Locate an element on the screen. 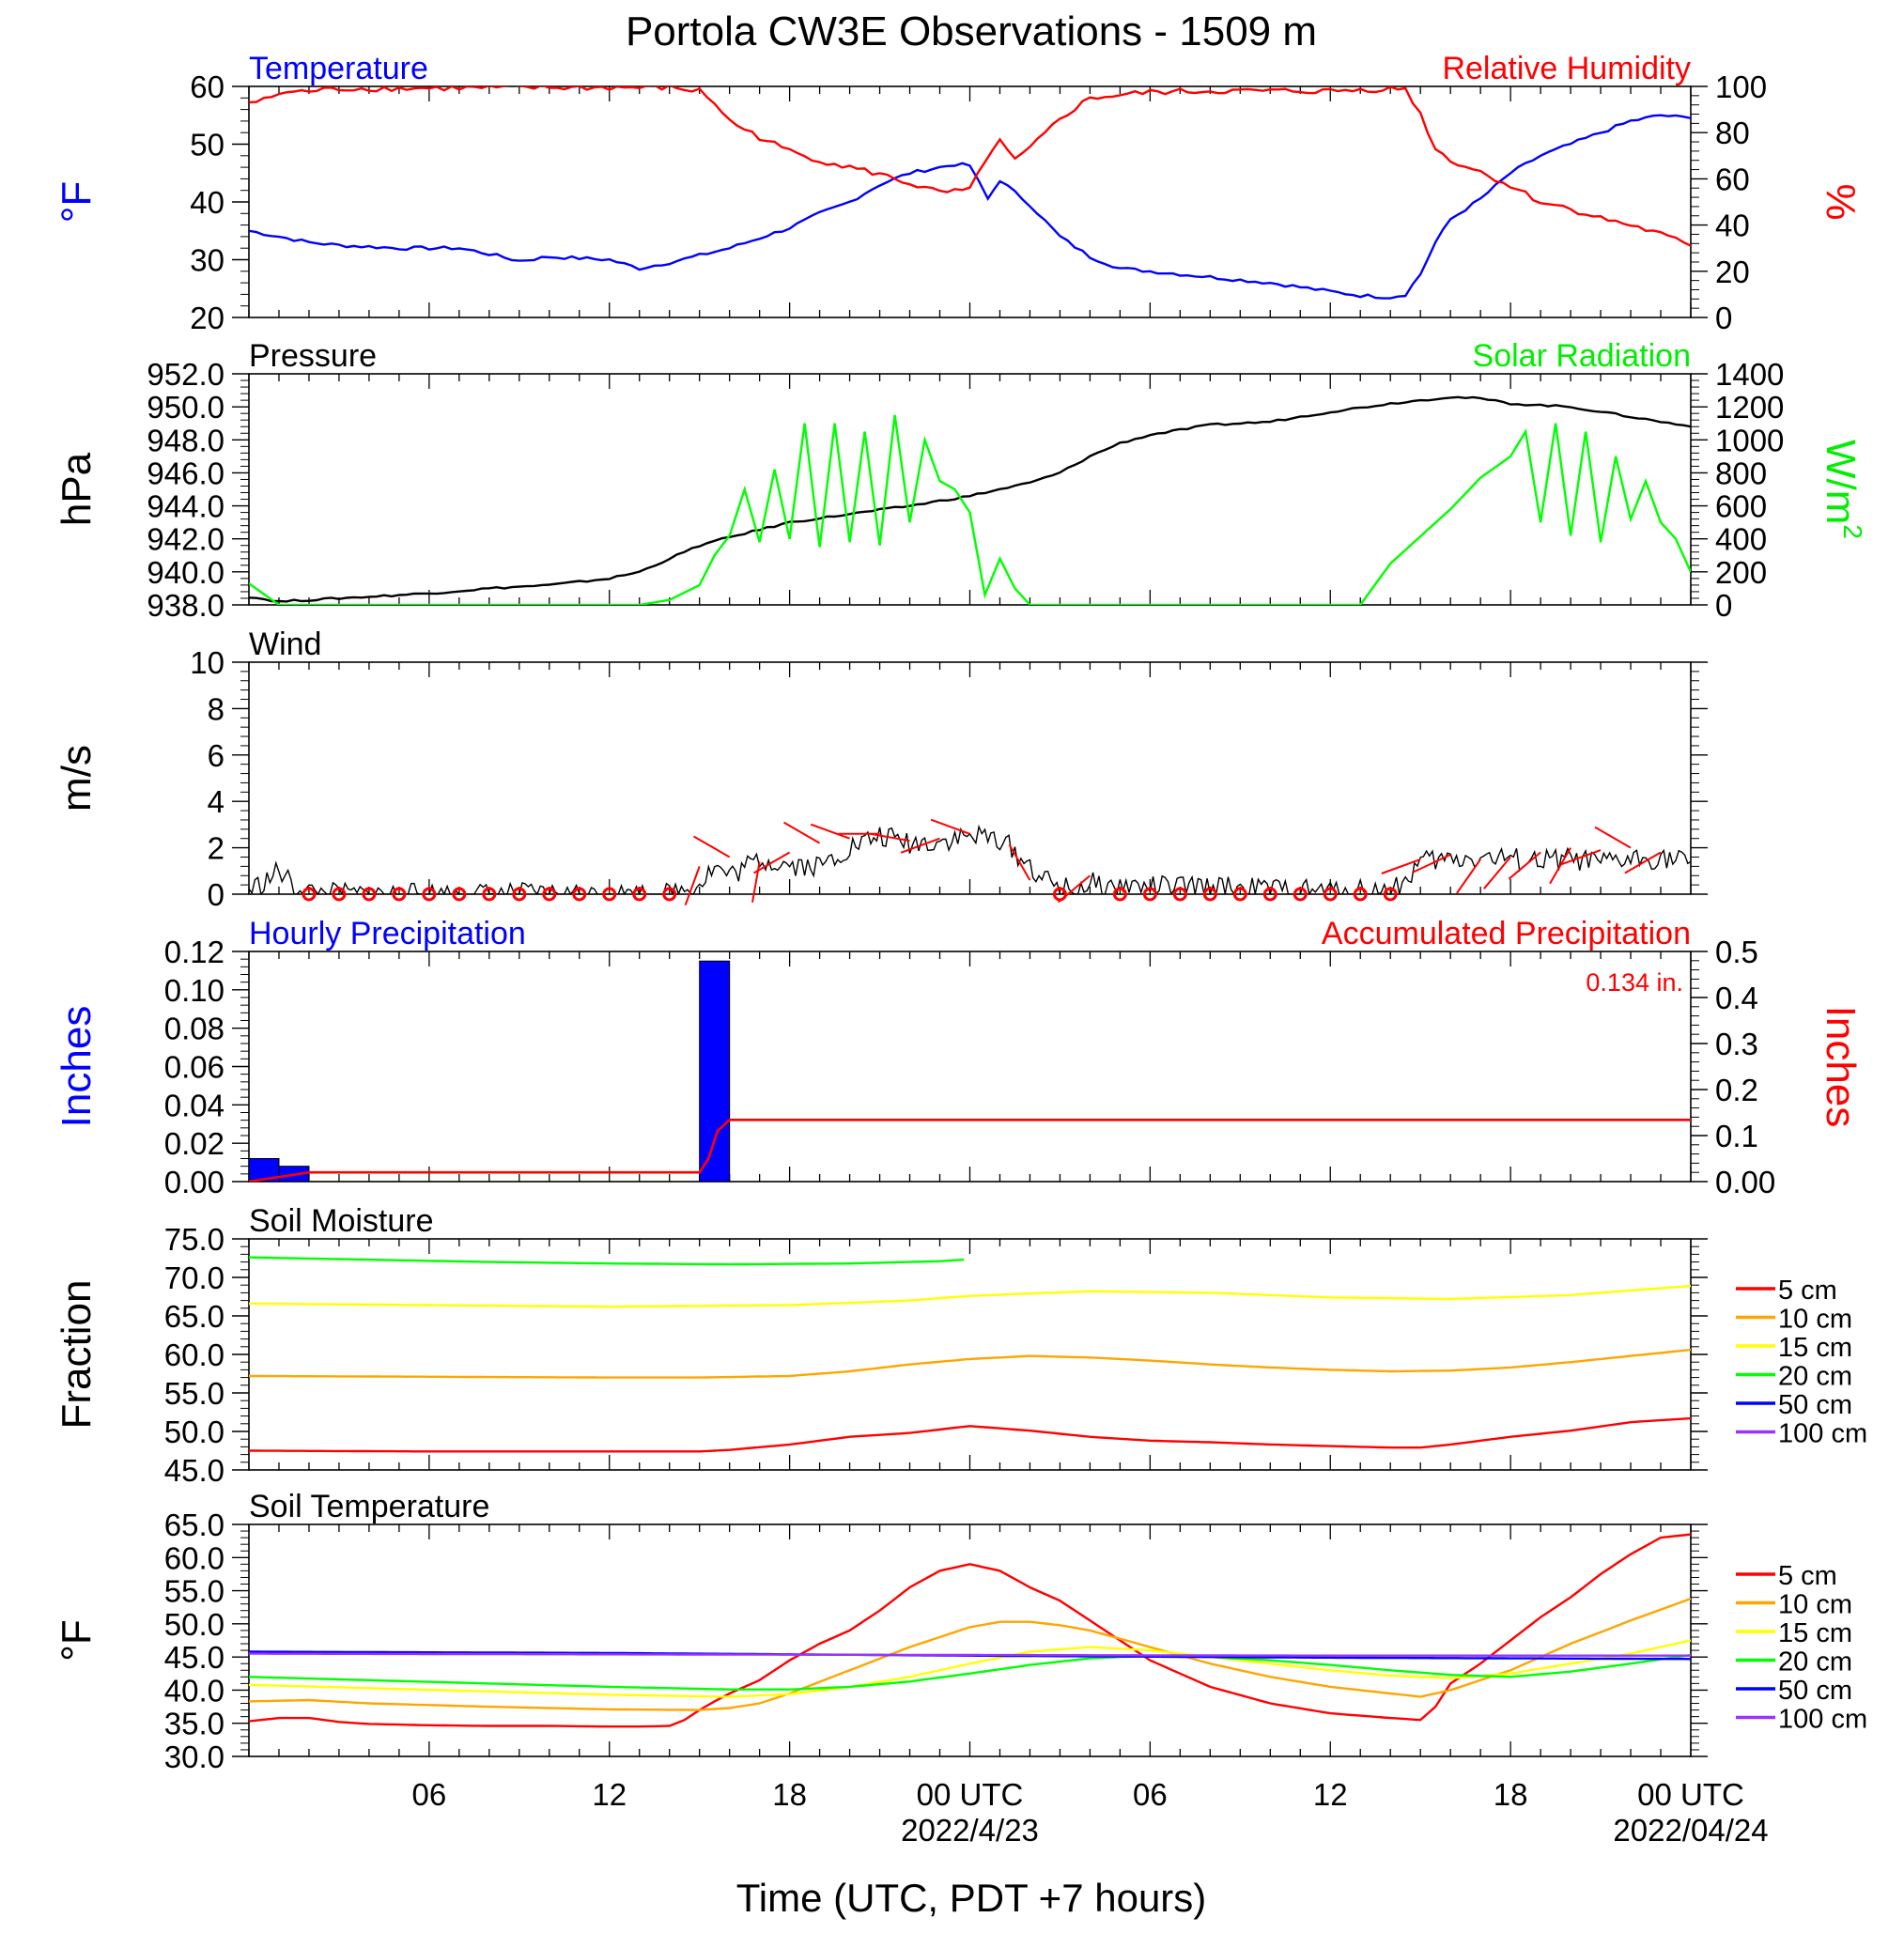 This screenshot has height=1933, width=1904. y2-tick-label: 0 is located at coordinates (1723, 318).